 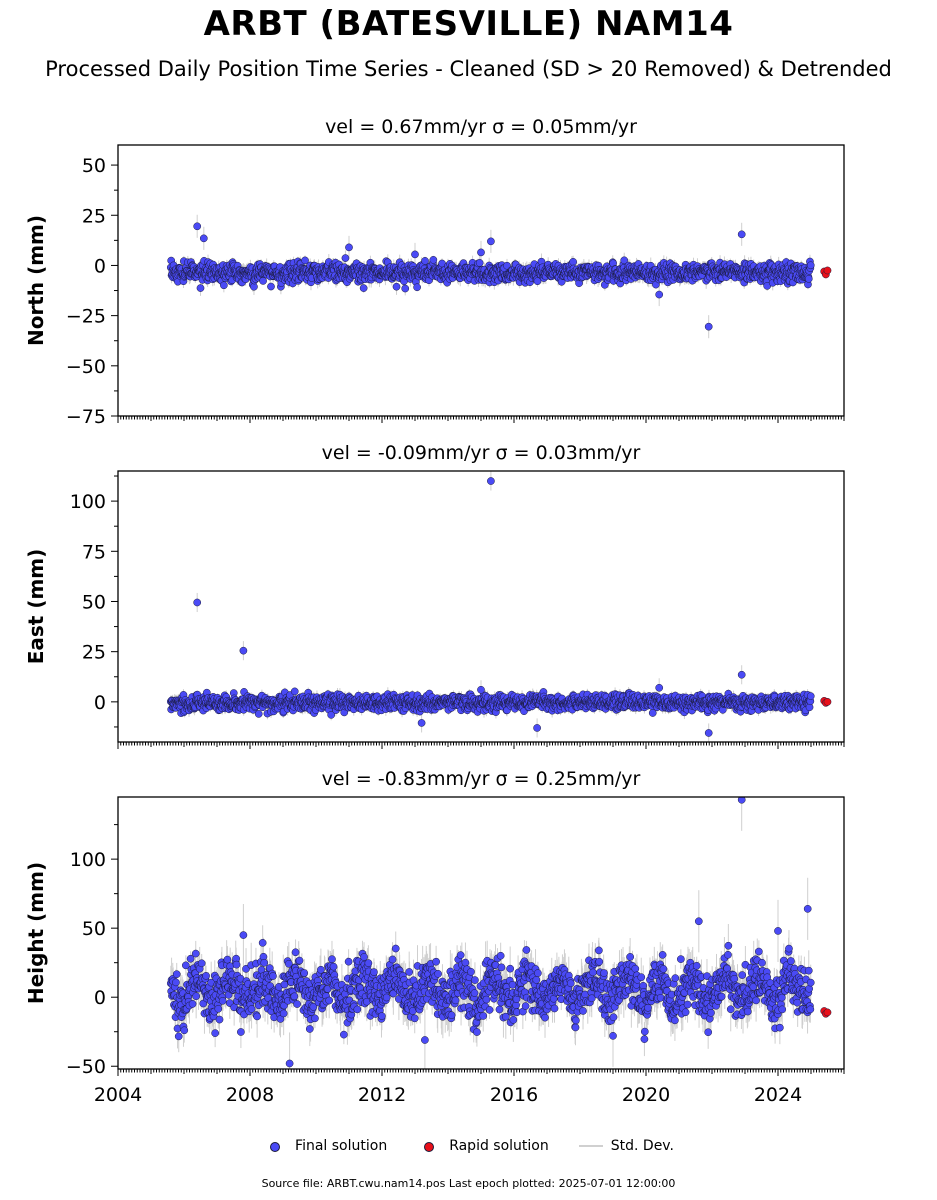 What do you see at coordinates (490, 276) in the screenshot?
I see `series-final` at bounding box center [490, 276].